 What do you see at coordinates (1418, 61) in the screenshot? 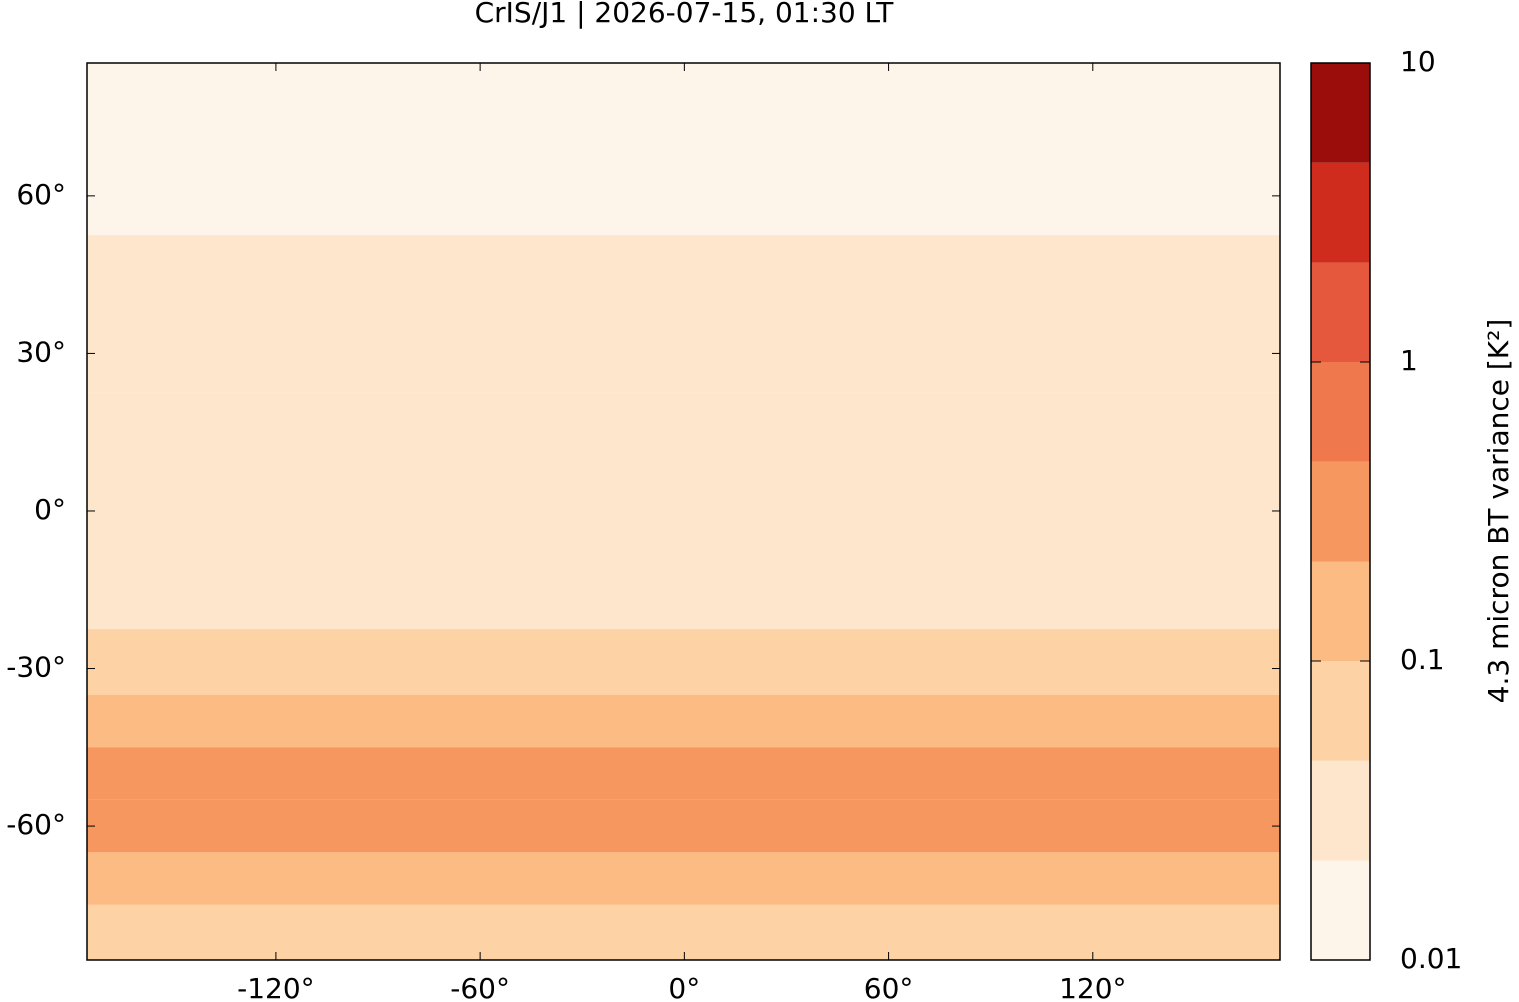
I see `colorbar-tick-label: 10` at bounding box center [1418, 61].